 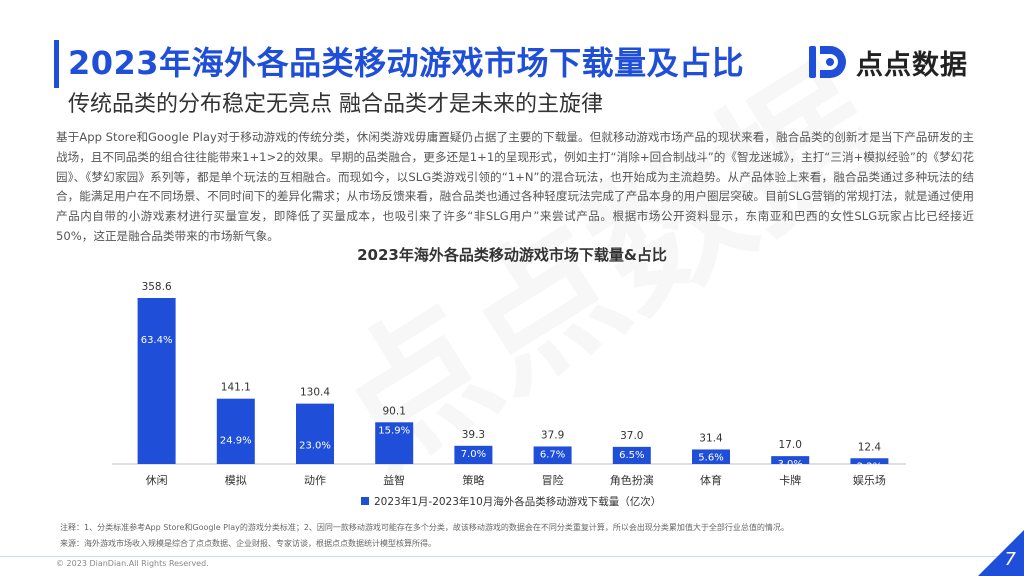 What do you see at coordinates (394, 430) in the screenshot?
I see `share-label: 15.9%` at bounding box center [394, 430].